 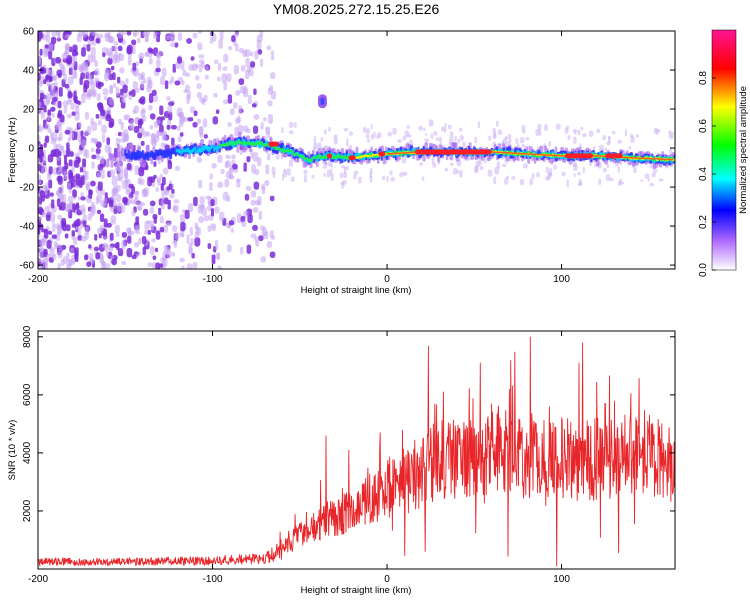 What do you see at coordinates (27, 227) in the screenshot?
I see `spectrogram-y-tick-label: -40` at bounding box center [27, 227].